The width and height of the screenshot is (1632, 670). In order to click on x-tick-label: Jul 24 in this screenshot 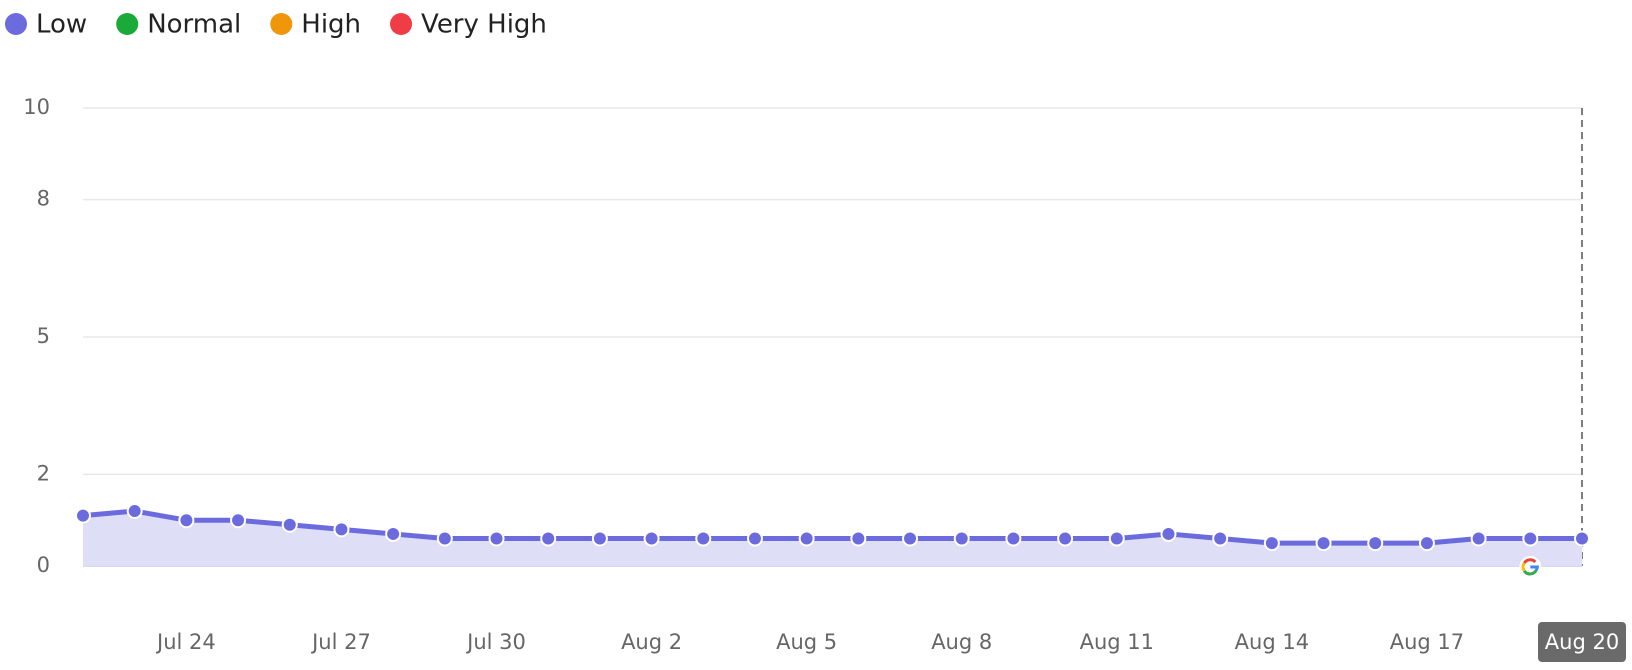, I will do `click(185, 642)`.